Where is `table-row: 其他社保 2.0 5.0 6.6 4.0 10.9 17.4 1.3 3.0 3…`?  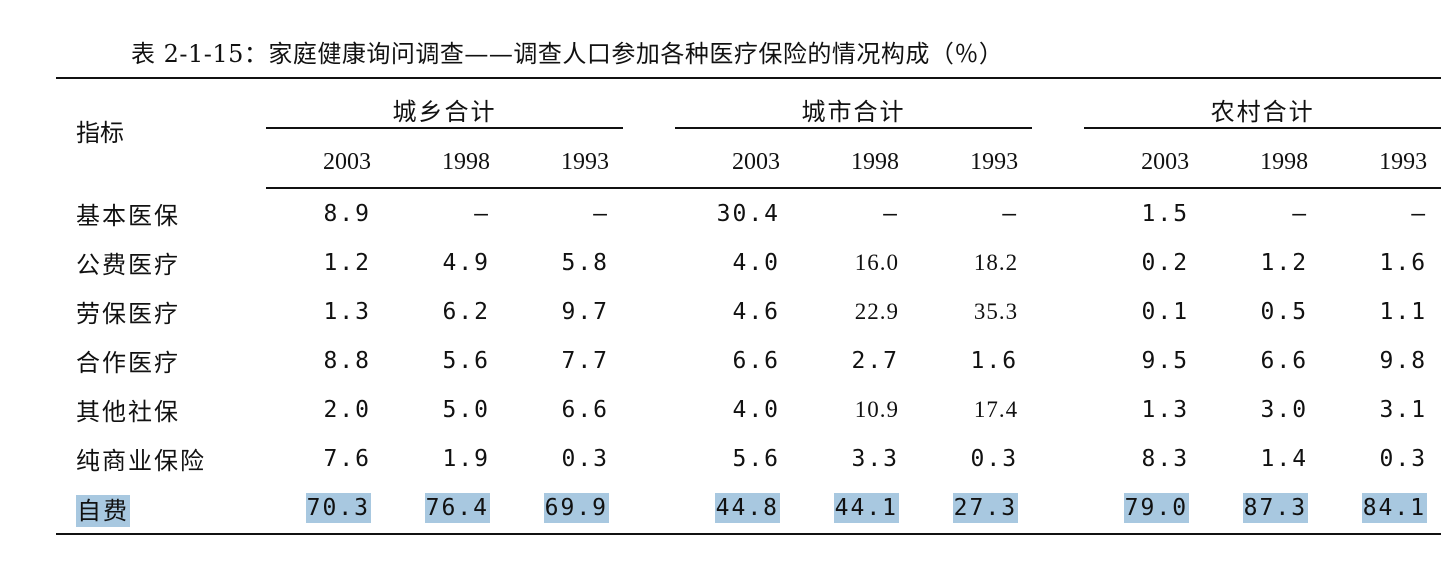
table-row: 其他社保 2.0 5.0 6.6 4.0 10.9 17.4 1.3 3.0 3… is located at coordinates (748, 409).